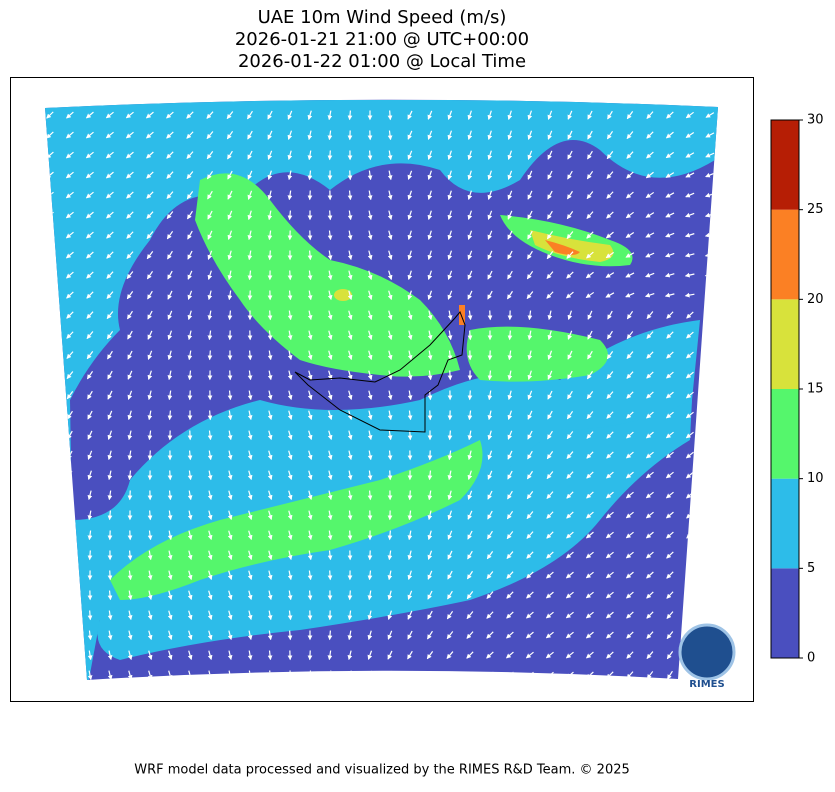  I want to click on colorbar-tick-label: 25, so click(815, 209).